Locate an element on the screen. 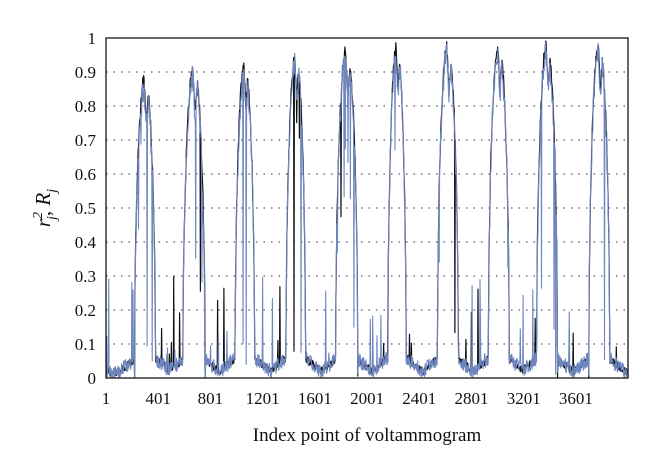 This screenshot has height=474, width=660. y-axis-title: r2j, Rj is located at coordinates (45, 208).